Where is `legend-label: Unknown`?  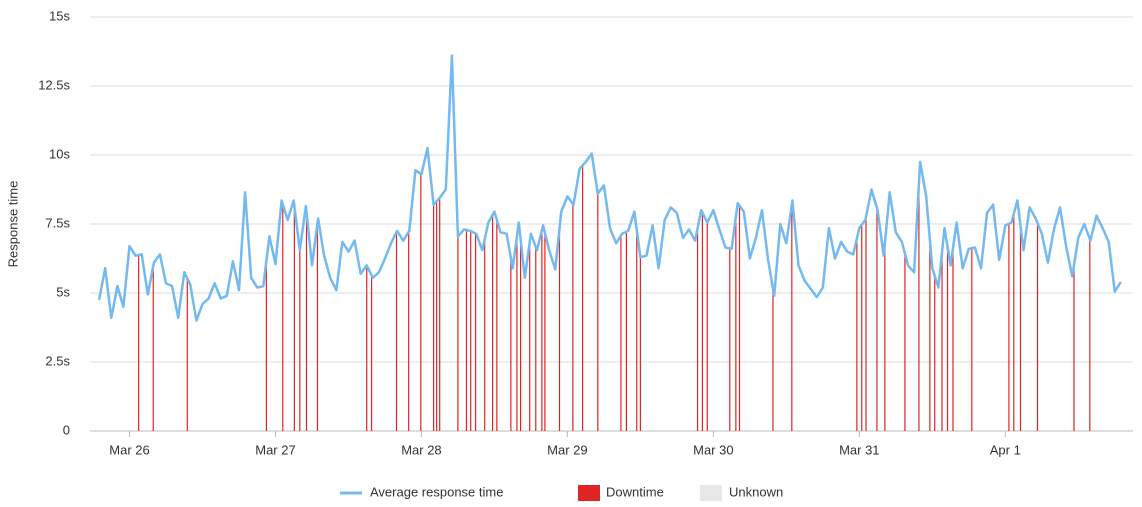
legend-label: Unknown is located at coordinates (756, 491).